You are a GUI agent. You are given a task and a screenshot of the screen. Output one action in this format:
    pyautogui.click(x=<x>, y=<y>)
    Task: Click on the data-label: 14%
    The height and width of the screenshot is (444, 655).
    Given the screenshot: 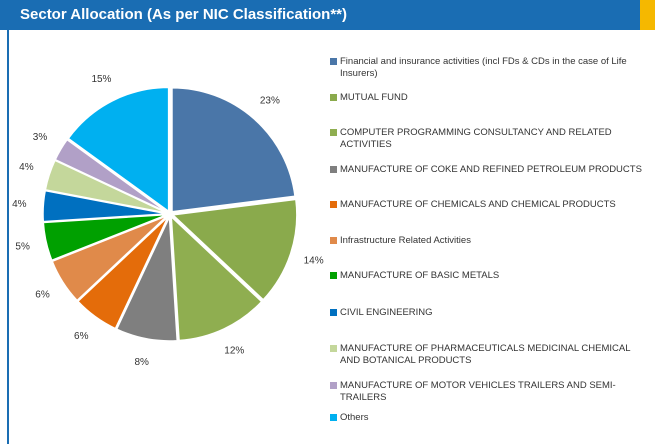 What is the action you would take?
    pyautogui.click(x=314, y=260)
    